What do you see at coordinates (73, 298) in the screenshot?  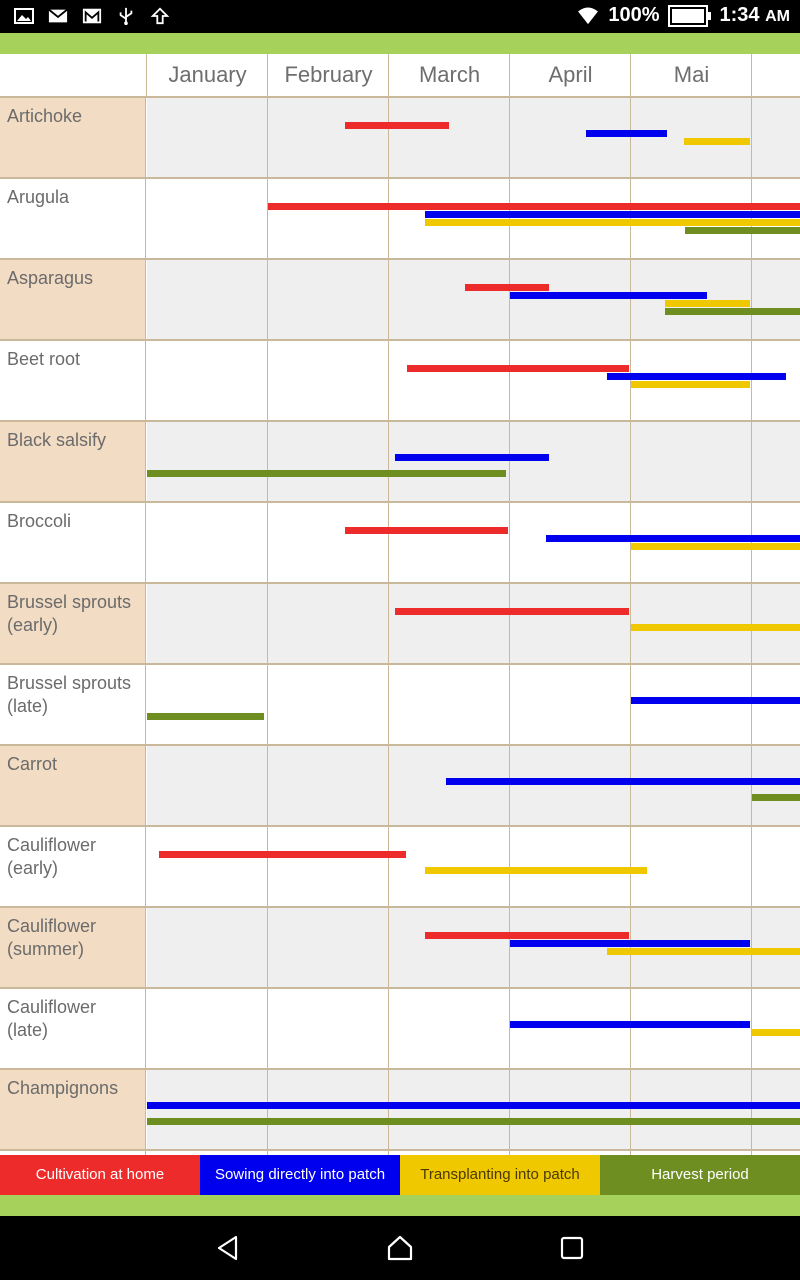 I see `crop-name: Asparagus` at bounding box center [73, 298].